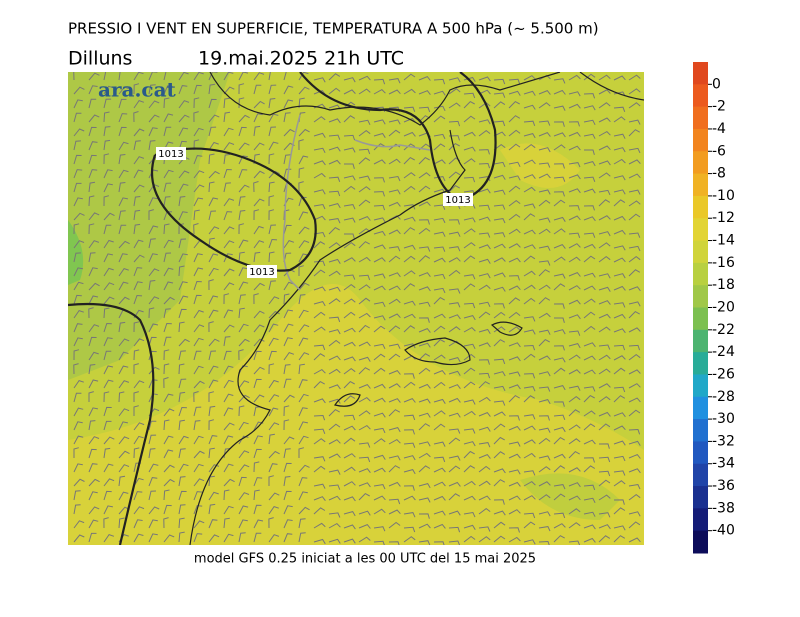 This screenshot has height=617, width=800. I want to click on colorbar-label: -28, so click(723, 397).